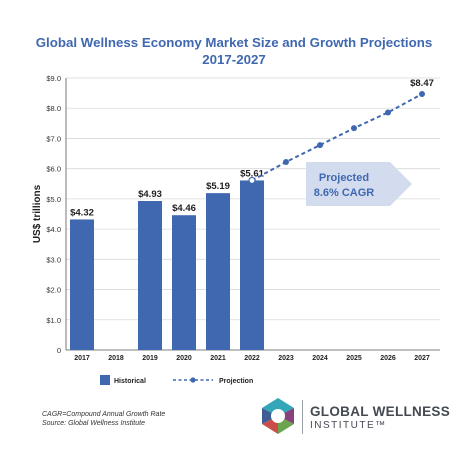 The image size is (468, 468). What do you see at coordinates (53, 290) in the screenshot?
I see `y-tick-label: $2.0` at bounding box center [53, 290].